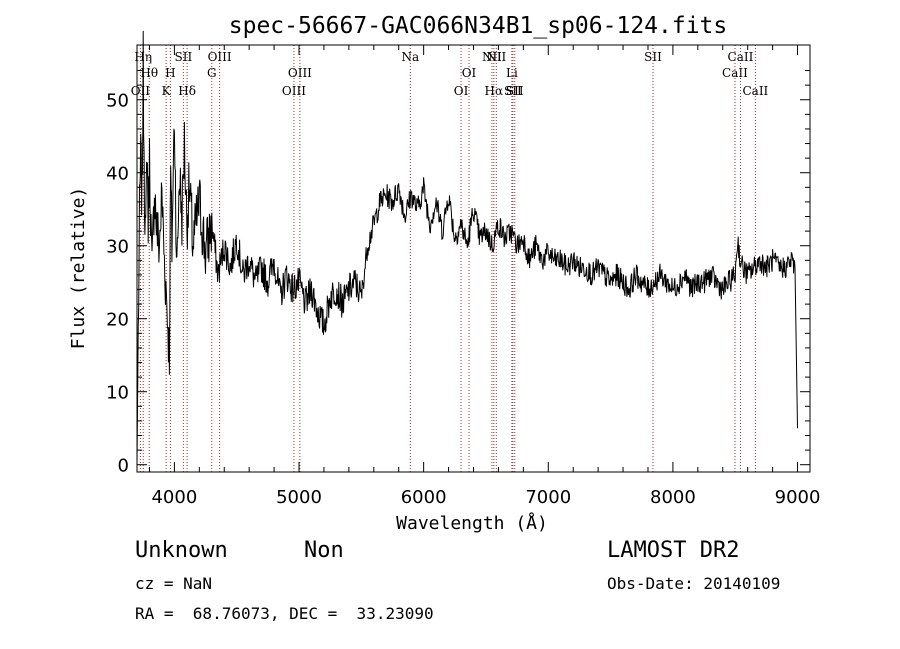 This screenshot has height=649, width=900. Describe the element at coordinates (798, 497) in the screenshot. I see `x-tick-label: 9000` at that location.